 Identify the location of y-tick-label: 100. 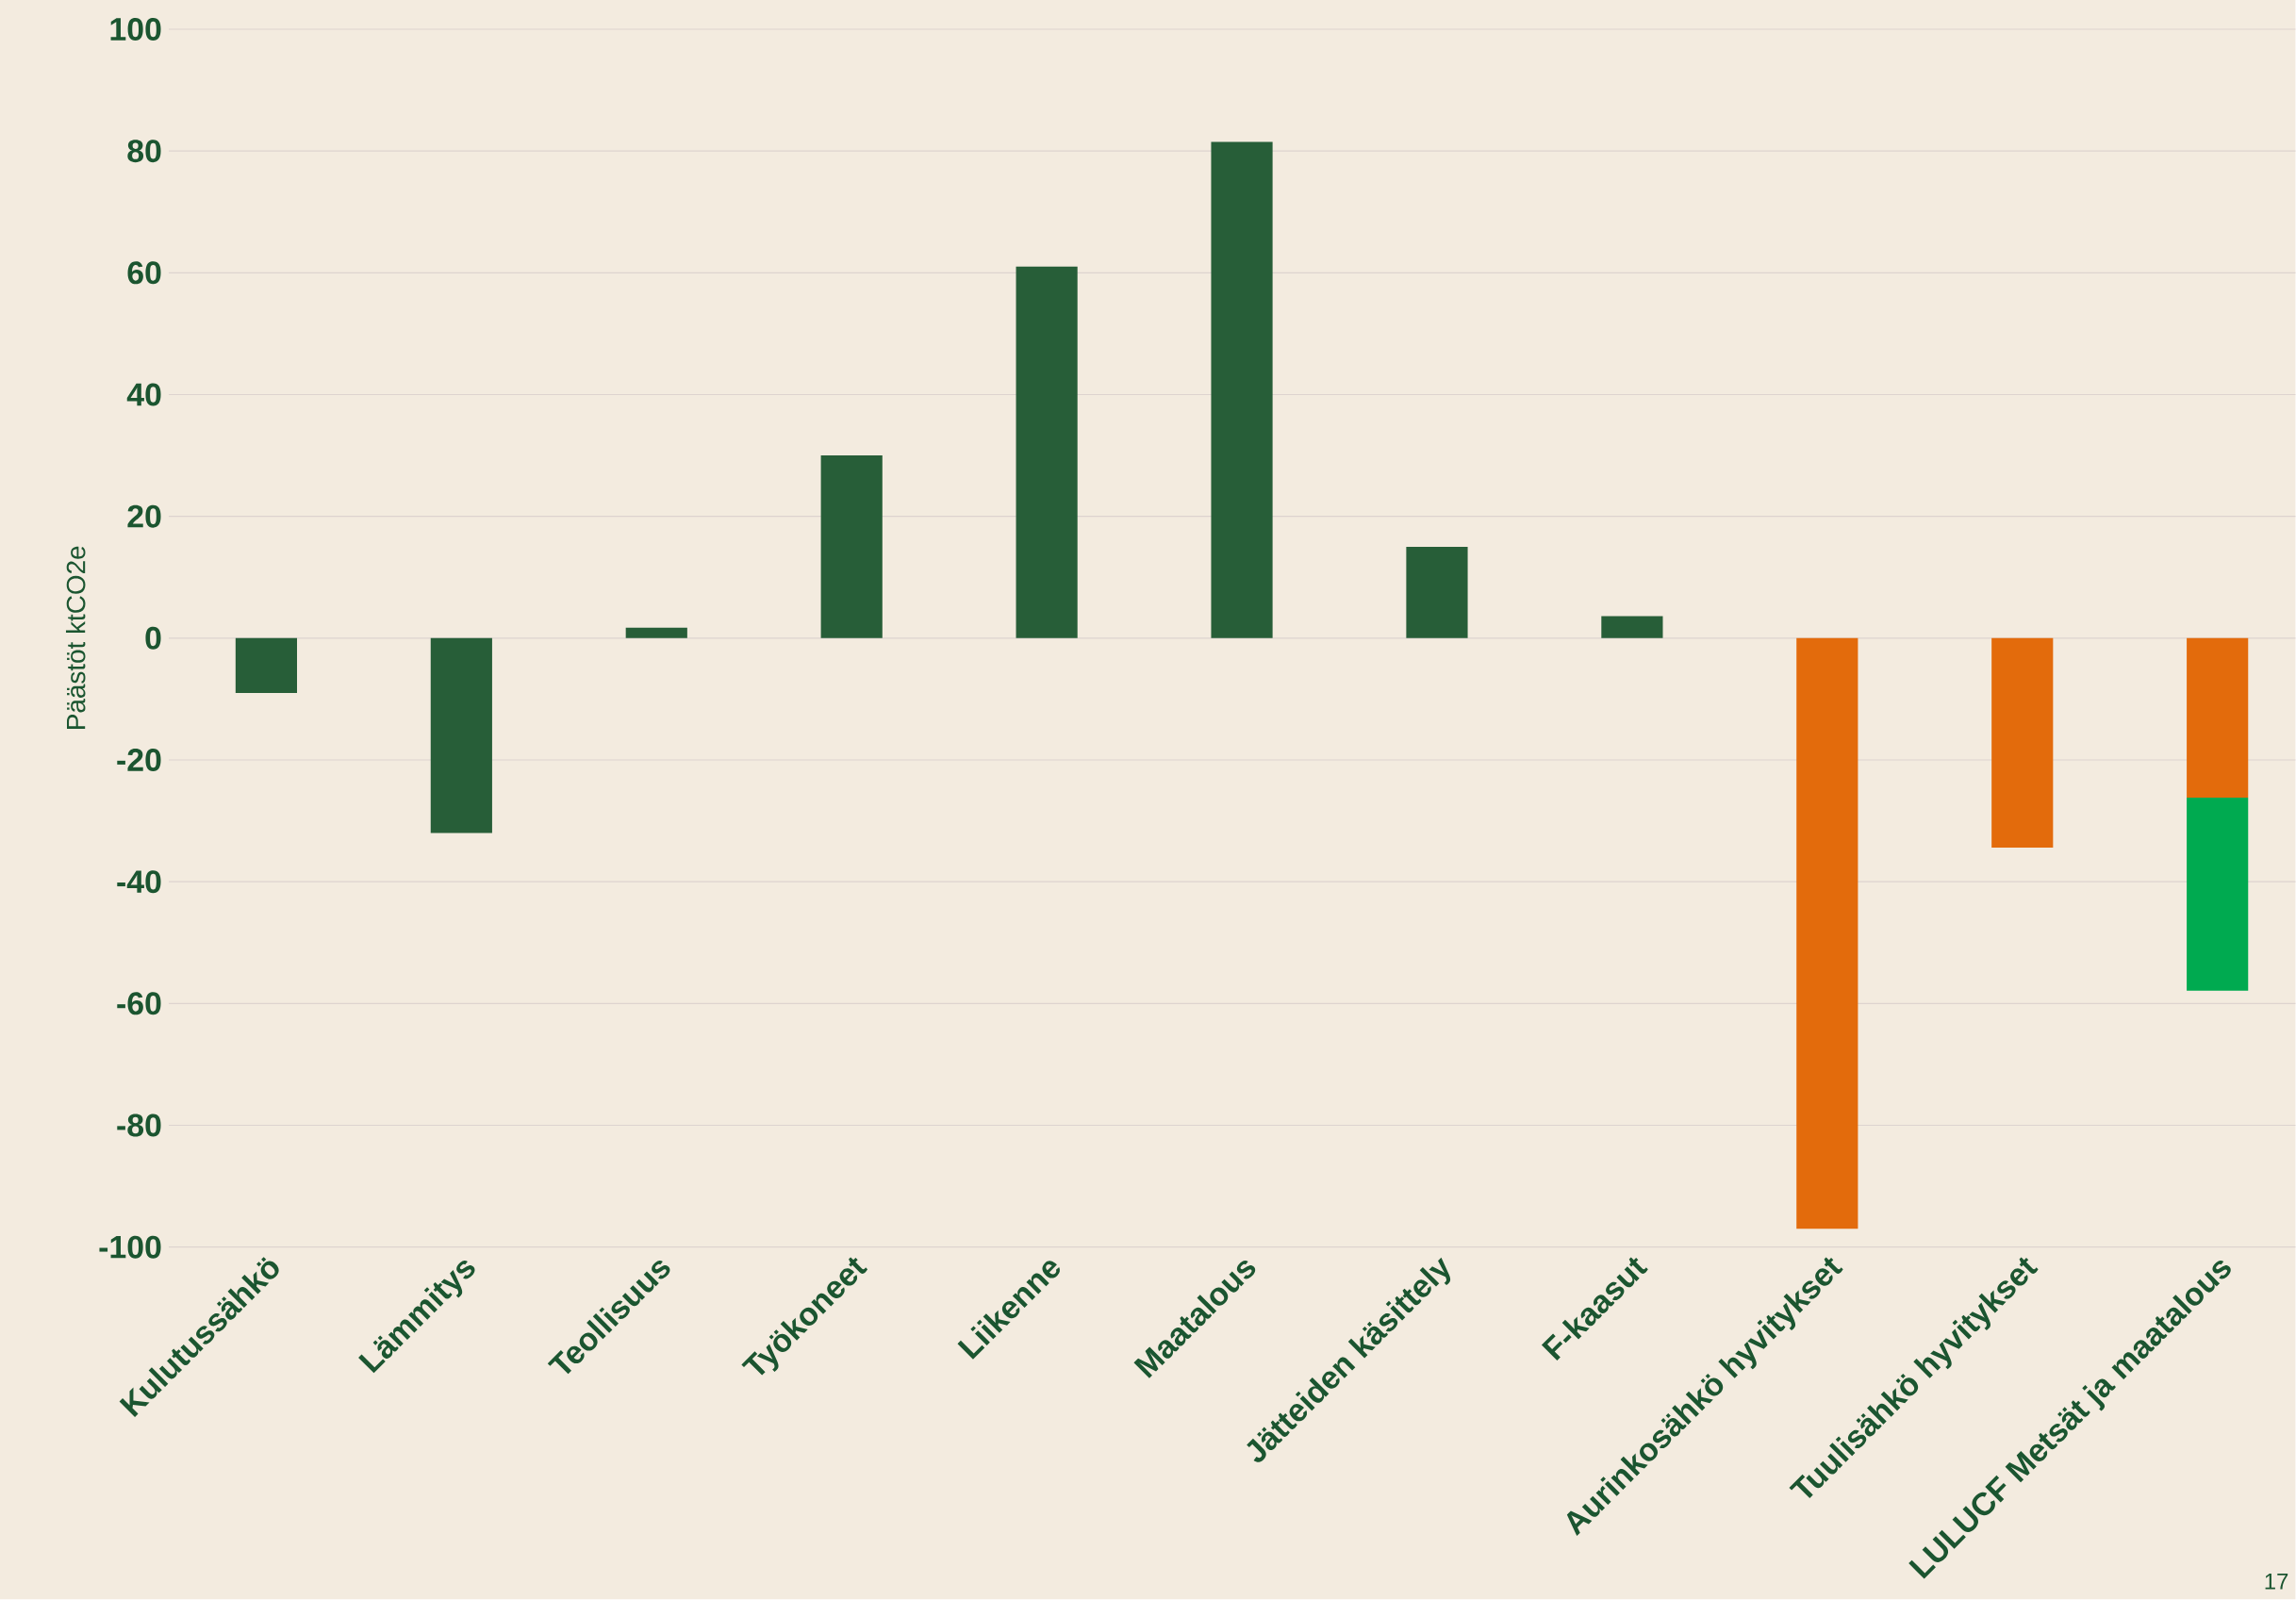
(135, 29).